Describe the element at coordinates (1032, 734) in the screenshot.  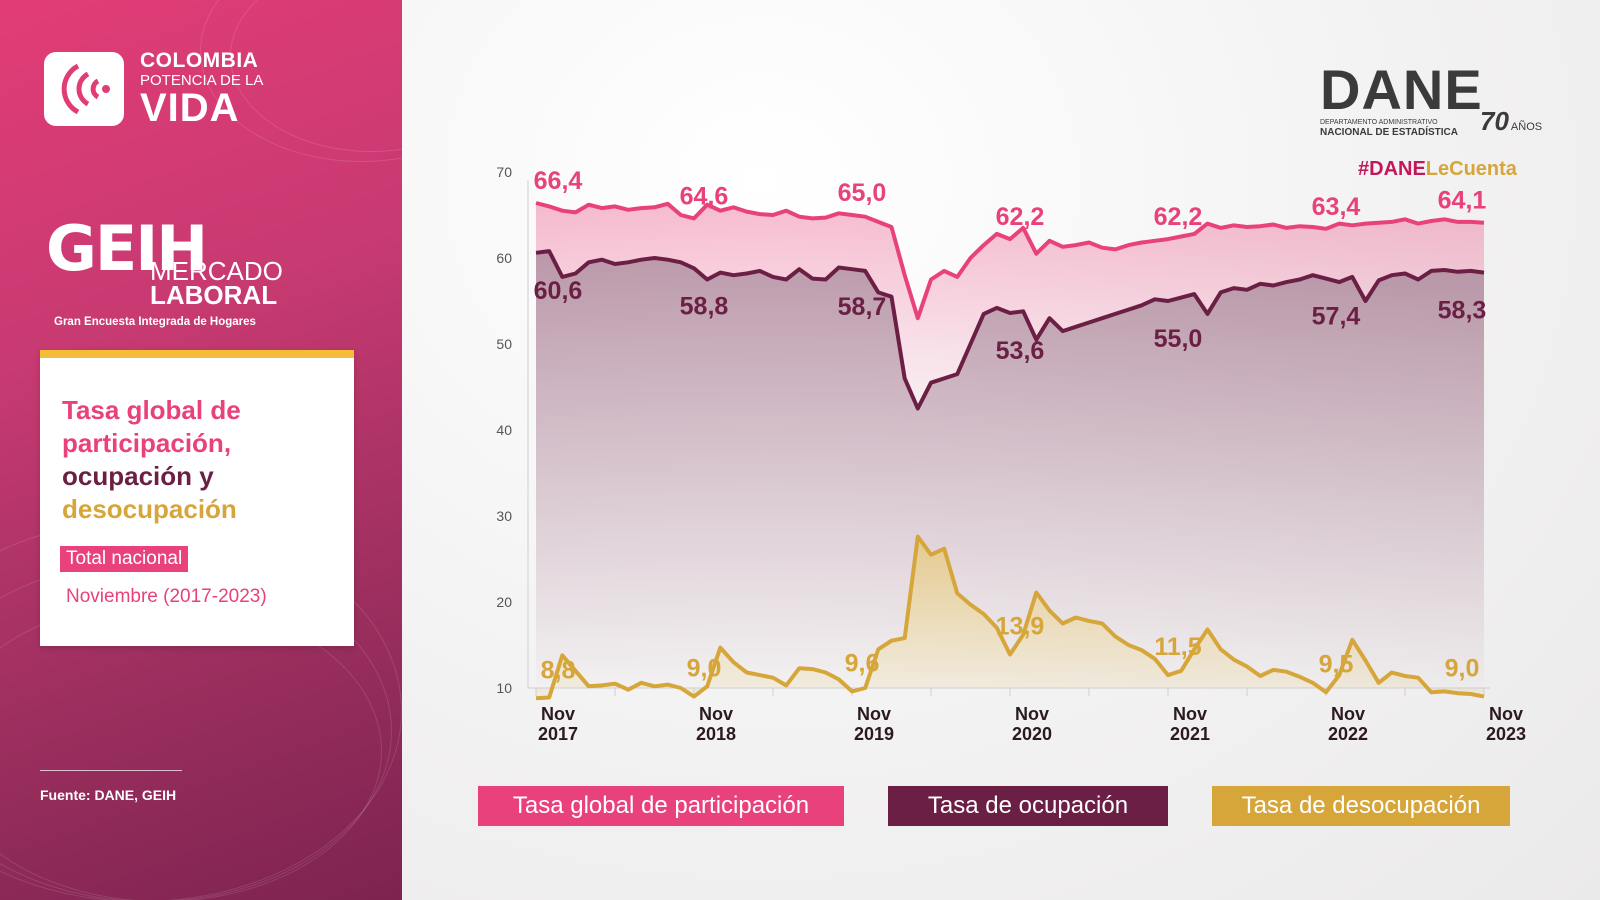
I see `x-tick-label-year: 2020` at that location.